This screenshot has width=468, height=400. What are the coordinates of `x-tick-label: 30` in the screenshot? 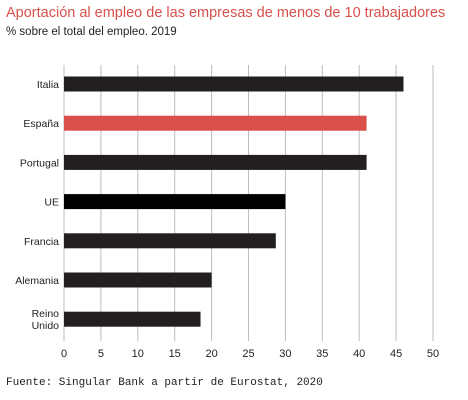 It's located at (285, 354).